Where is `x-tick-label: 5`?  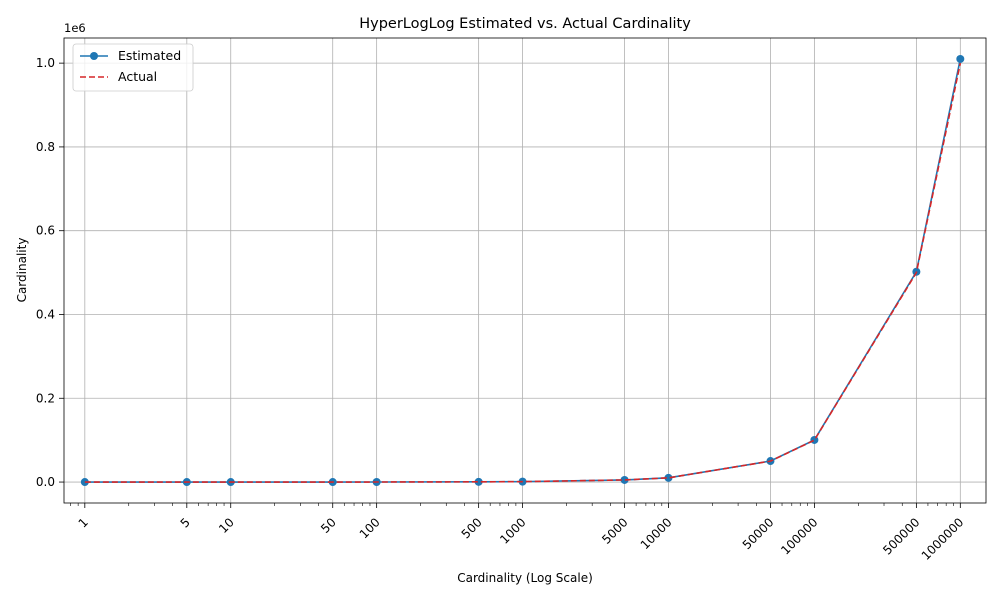 x-tick-label: 5 is located at coordinates (185, 522).